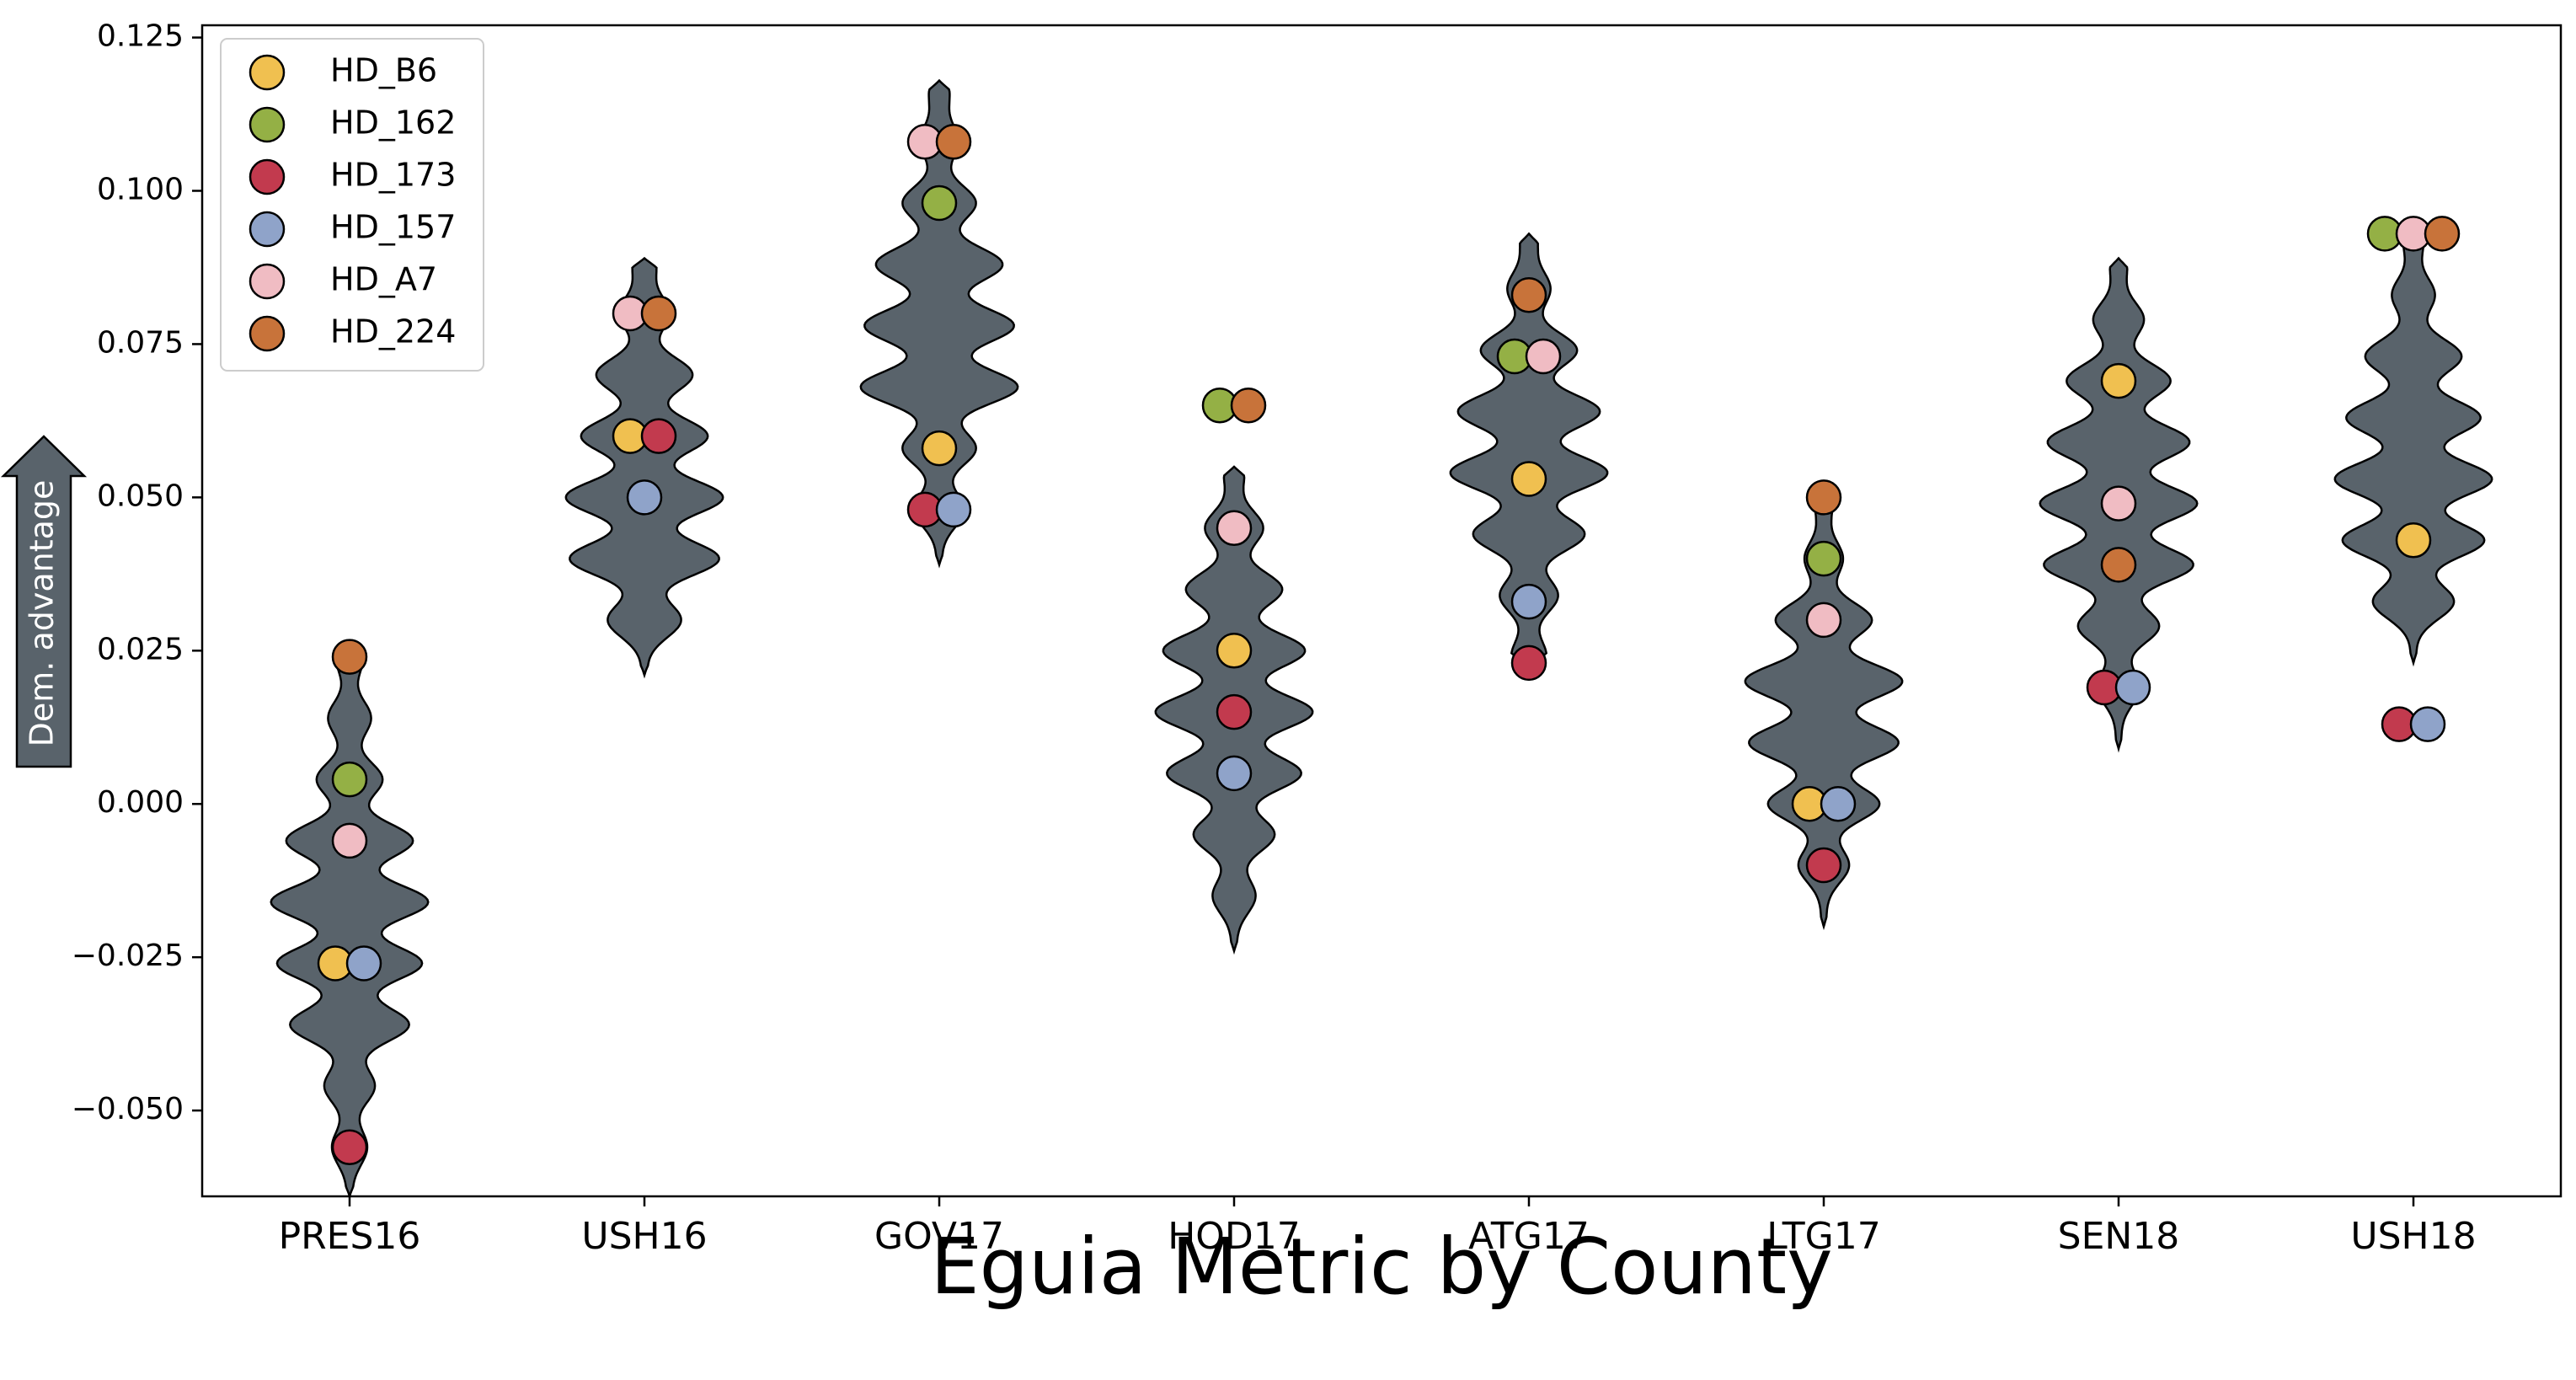  What do you see at coordinates (1234, 773) in the screenshot?
I see `point-hd-157-hod17` at bounding box center [1234, 773].